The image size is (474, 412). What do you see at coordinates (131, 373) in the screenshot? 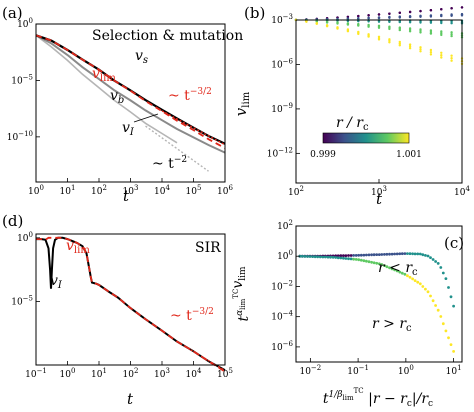
I see `x-tick-label: 10²` at bounding box center [131, 373].